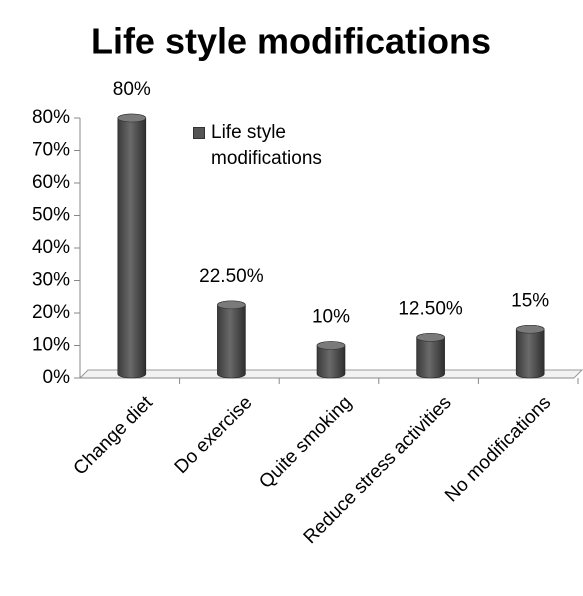 The height and width of the screenshot is (596, 583). Describe the element at coordinates (114, 436) in the screenshot. I see `x-tick-label: Change diet` at that location.